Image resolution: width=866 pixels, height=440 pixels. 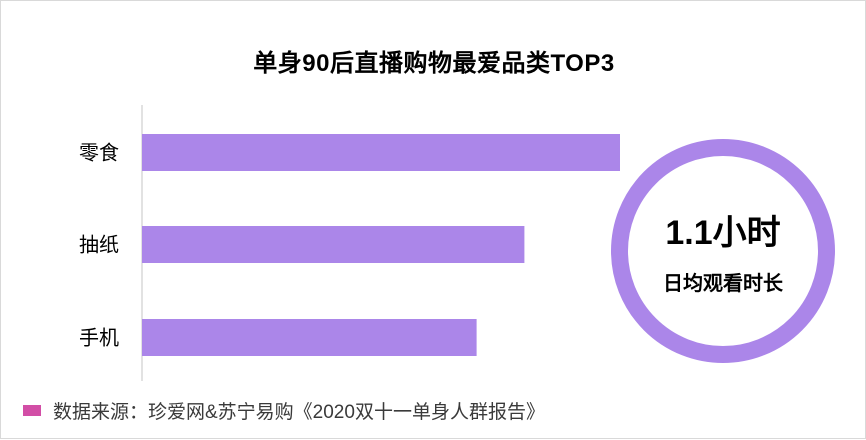 I want to click on badge-caption: 日均观看时长, so click(x=723, y=284).